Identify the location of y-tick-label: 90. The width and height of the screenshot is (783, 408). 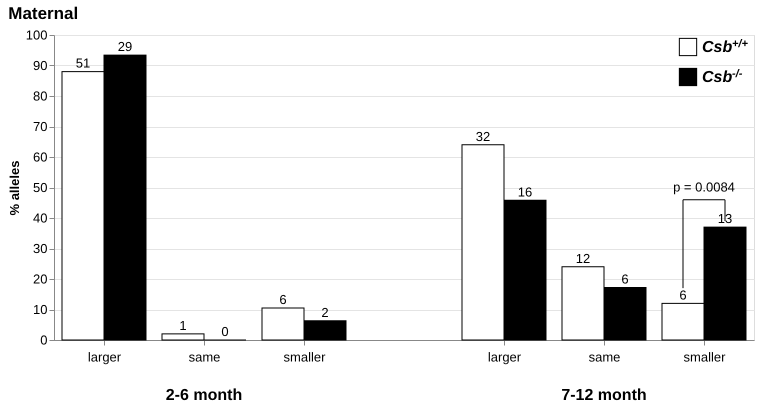
(40, 65).